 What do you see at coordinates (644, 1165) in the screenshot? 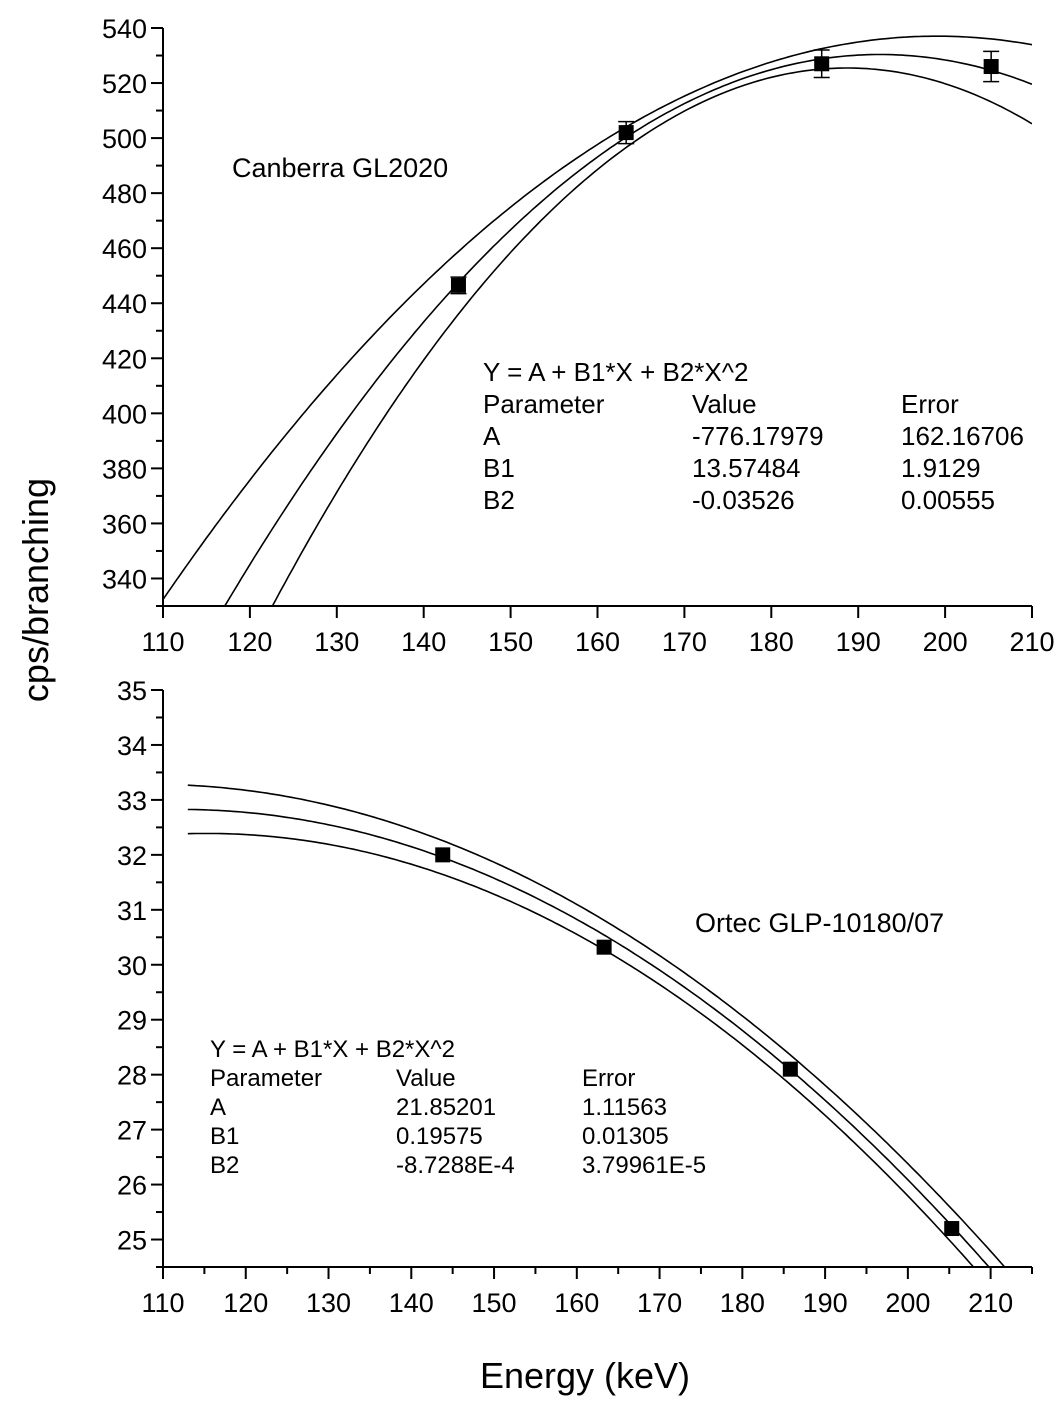
I see `fit-table-cell: 3.79961E-5` at bounding box center [644, 1165].